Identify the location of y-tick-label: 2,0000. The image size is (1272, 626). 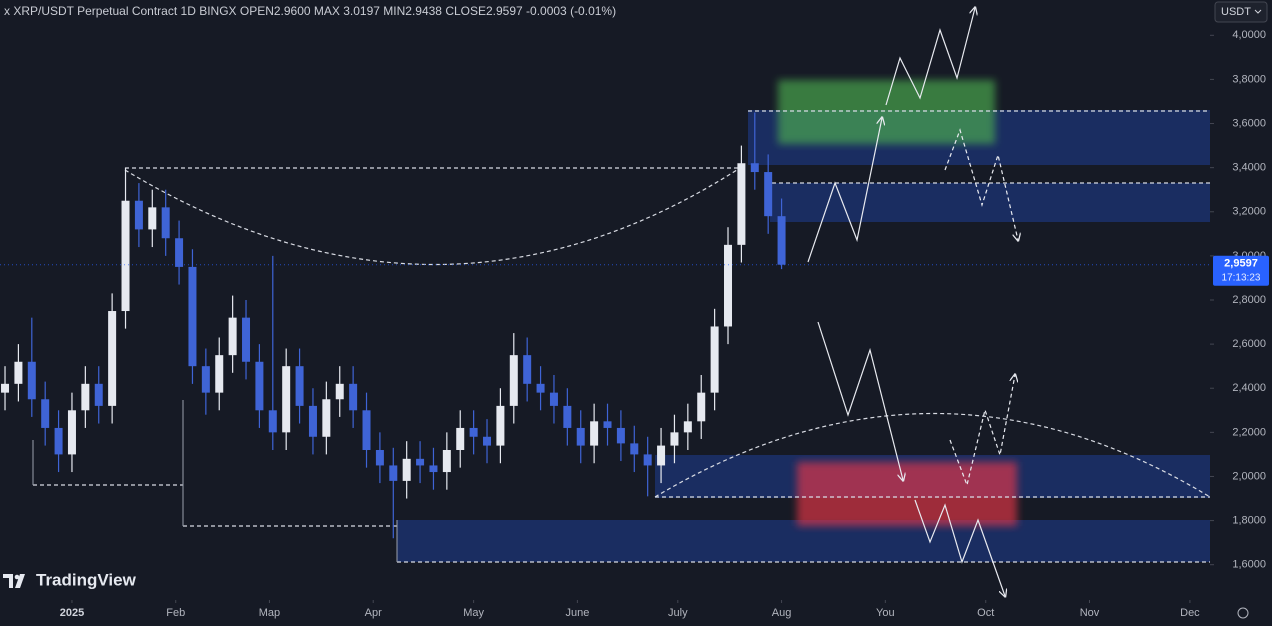
(1249, 476).